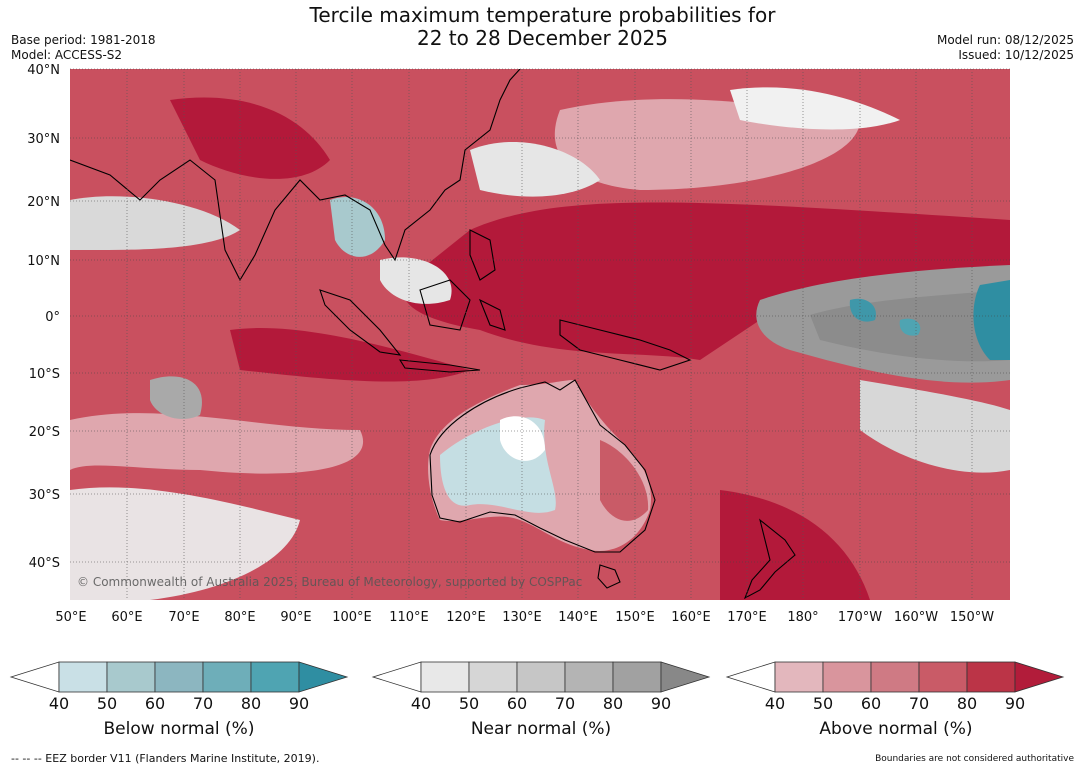 The width and height of the screenshot is (1085, 770). Describe the element at coordinates (522, 438) in the screenshot. I see `australia-white` at that location.